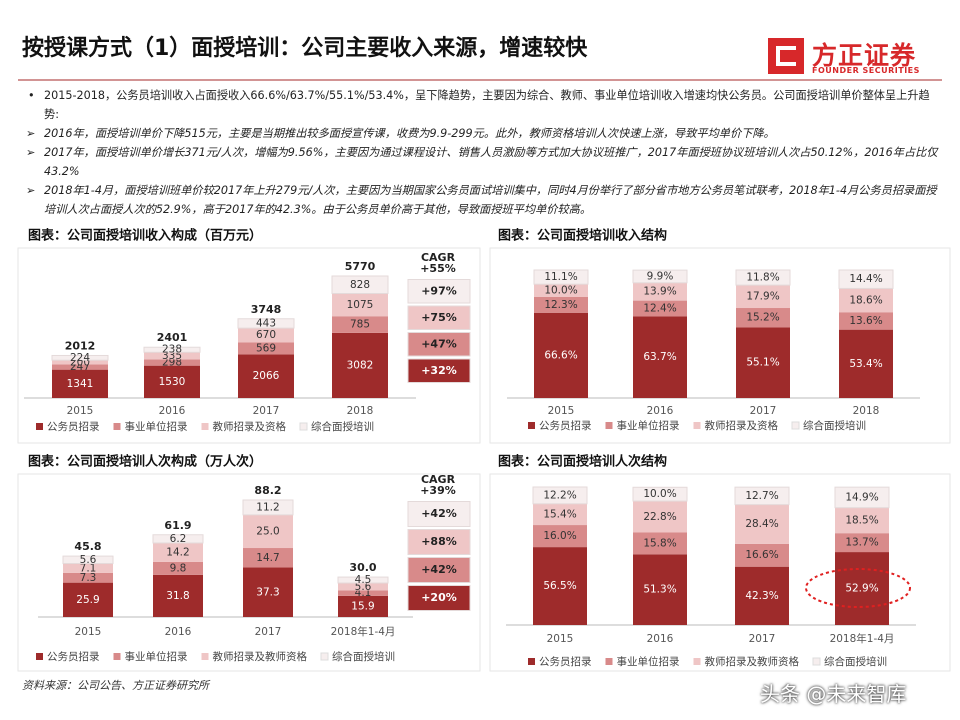 The height and width of the screenshot is (720, 960). I want to click on data-label: 569, so click(266, 348).